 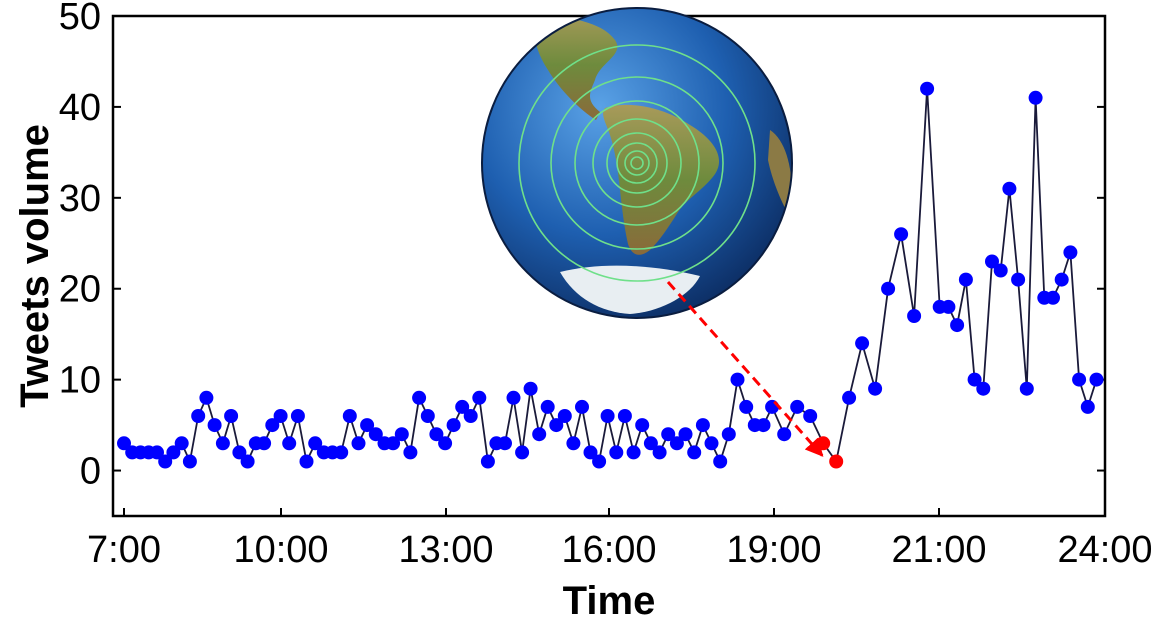 I want to click on x-axis: 7:00 10:00 13:00 16:00 19:00 21:00 24:00, so click(x=620, y=539).